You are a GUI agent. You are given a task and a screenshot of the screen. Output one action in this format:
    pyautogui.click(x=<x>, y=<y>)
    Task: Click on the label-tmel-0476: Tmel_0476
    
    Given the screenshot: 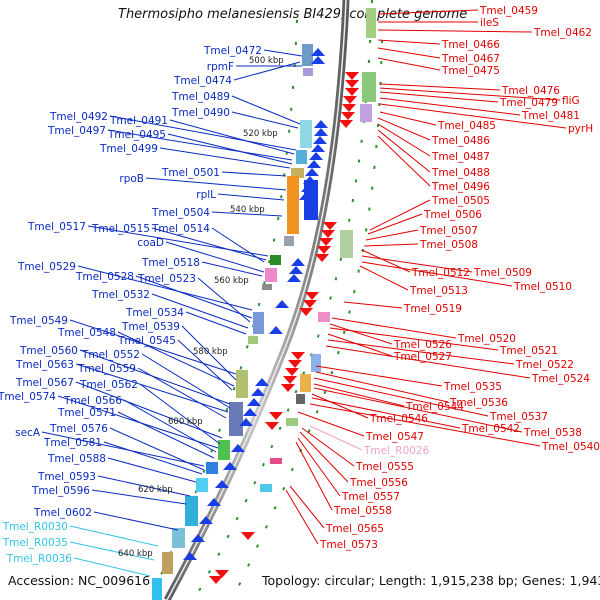 What is the action you would take?
    pyautogui.click(x=530, y=91)
    